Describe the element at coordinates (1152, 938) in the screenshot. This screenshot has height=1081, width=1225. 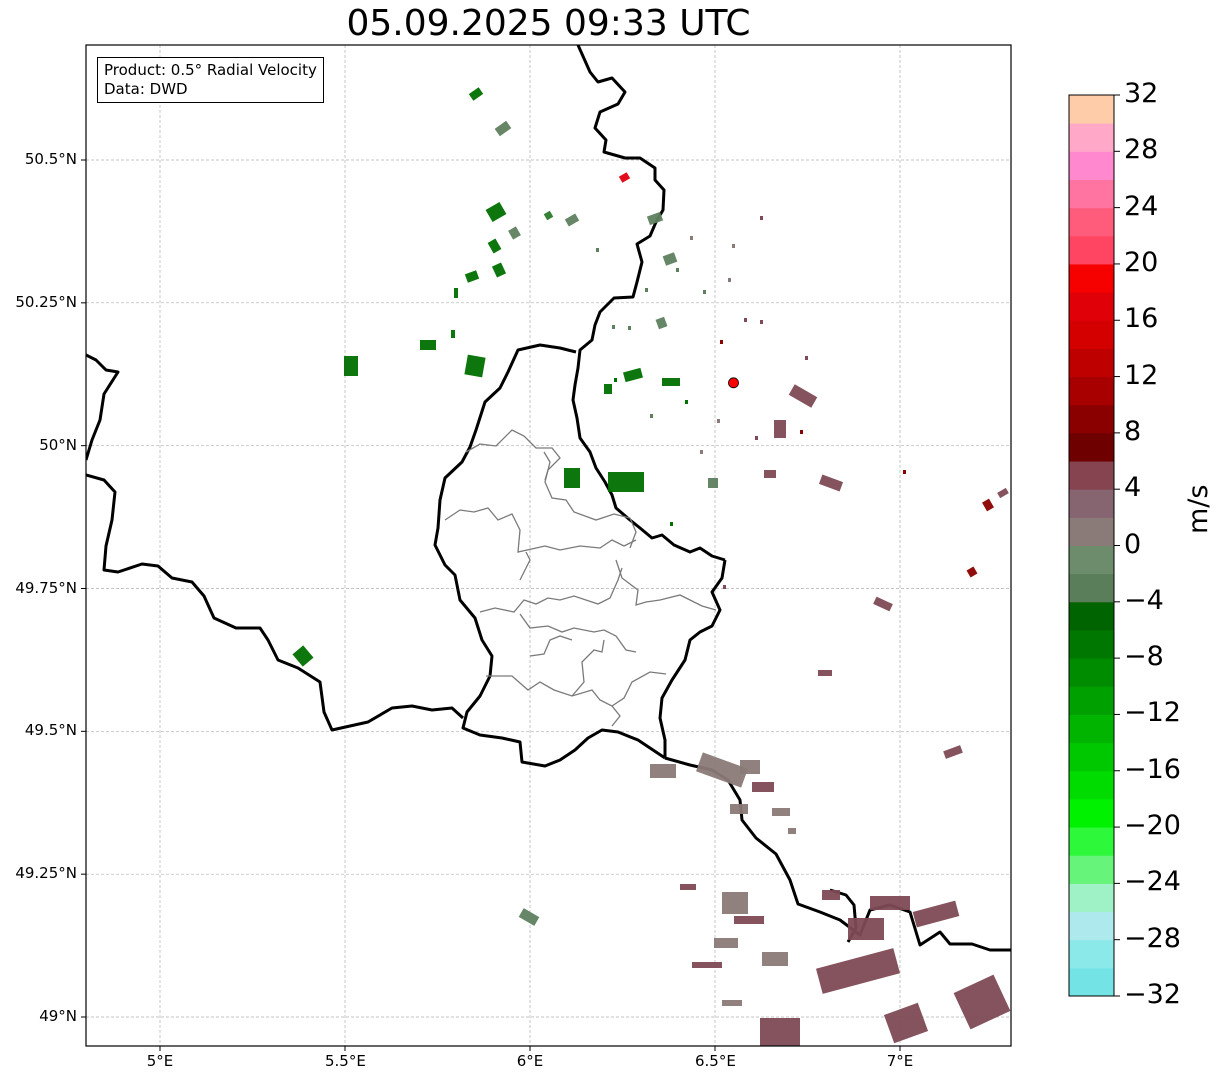
I see `colorbar-tick-label: −28` at that location.